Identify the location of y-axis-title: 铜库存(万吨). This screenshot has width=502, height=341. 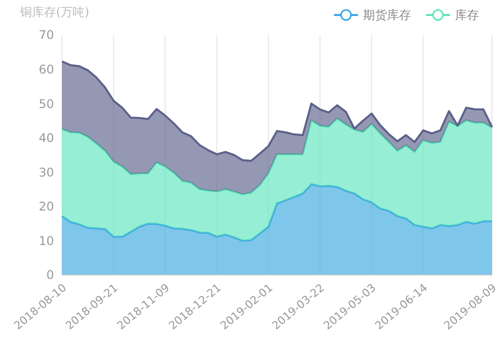
(54, 12).